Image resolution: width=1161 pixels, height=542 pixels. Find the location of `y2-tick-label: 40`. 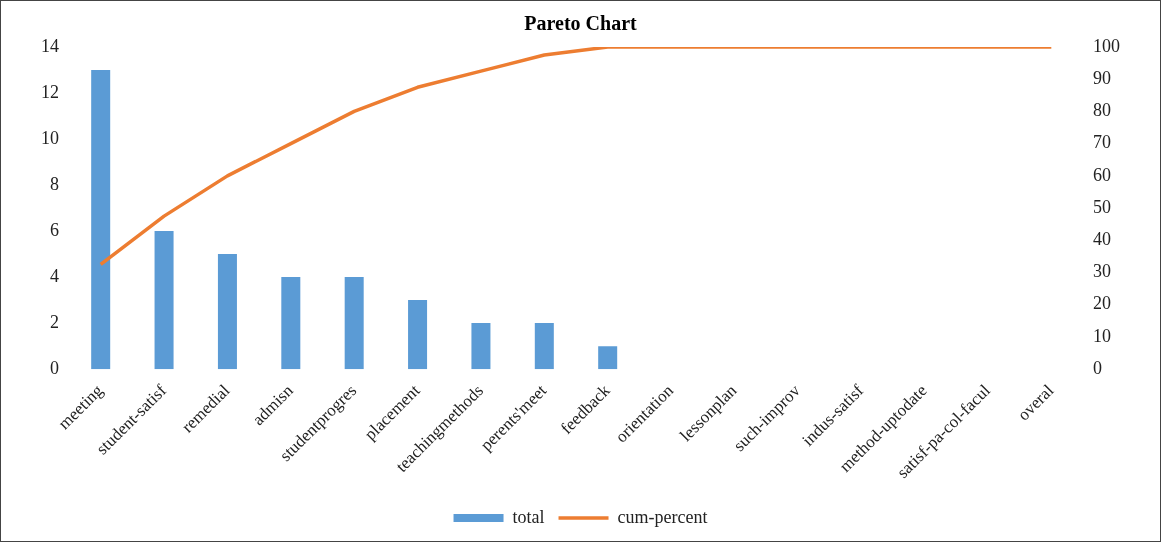

y2-tick-label: 40 is located at coordinates (1102, 239).